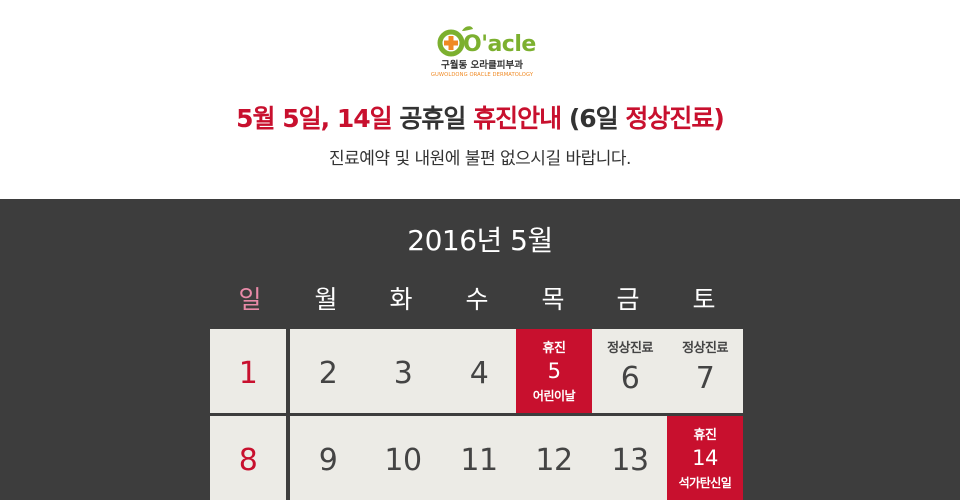  I want to click on holiday-name: 석가탄신일, so click(705, 483).